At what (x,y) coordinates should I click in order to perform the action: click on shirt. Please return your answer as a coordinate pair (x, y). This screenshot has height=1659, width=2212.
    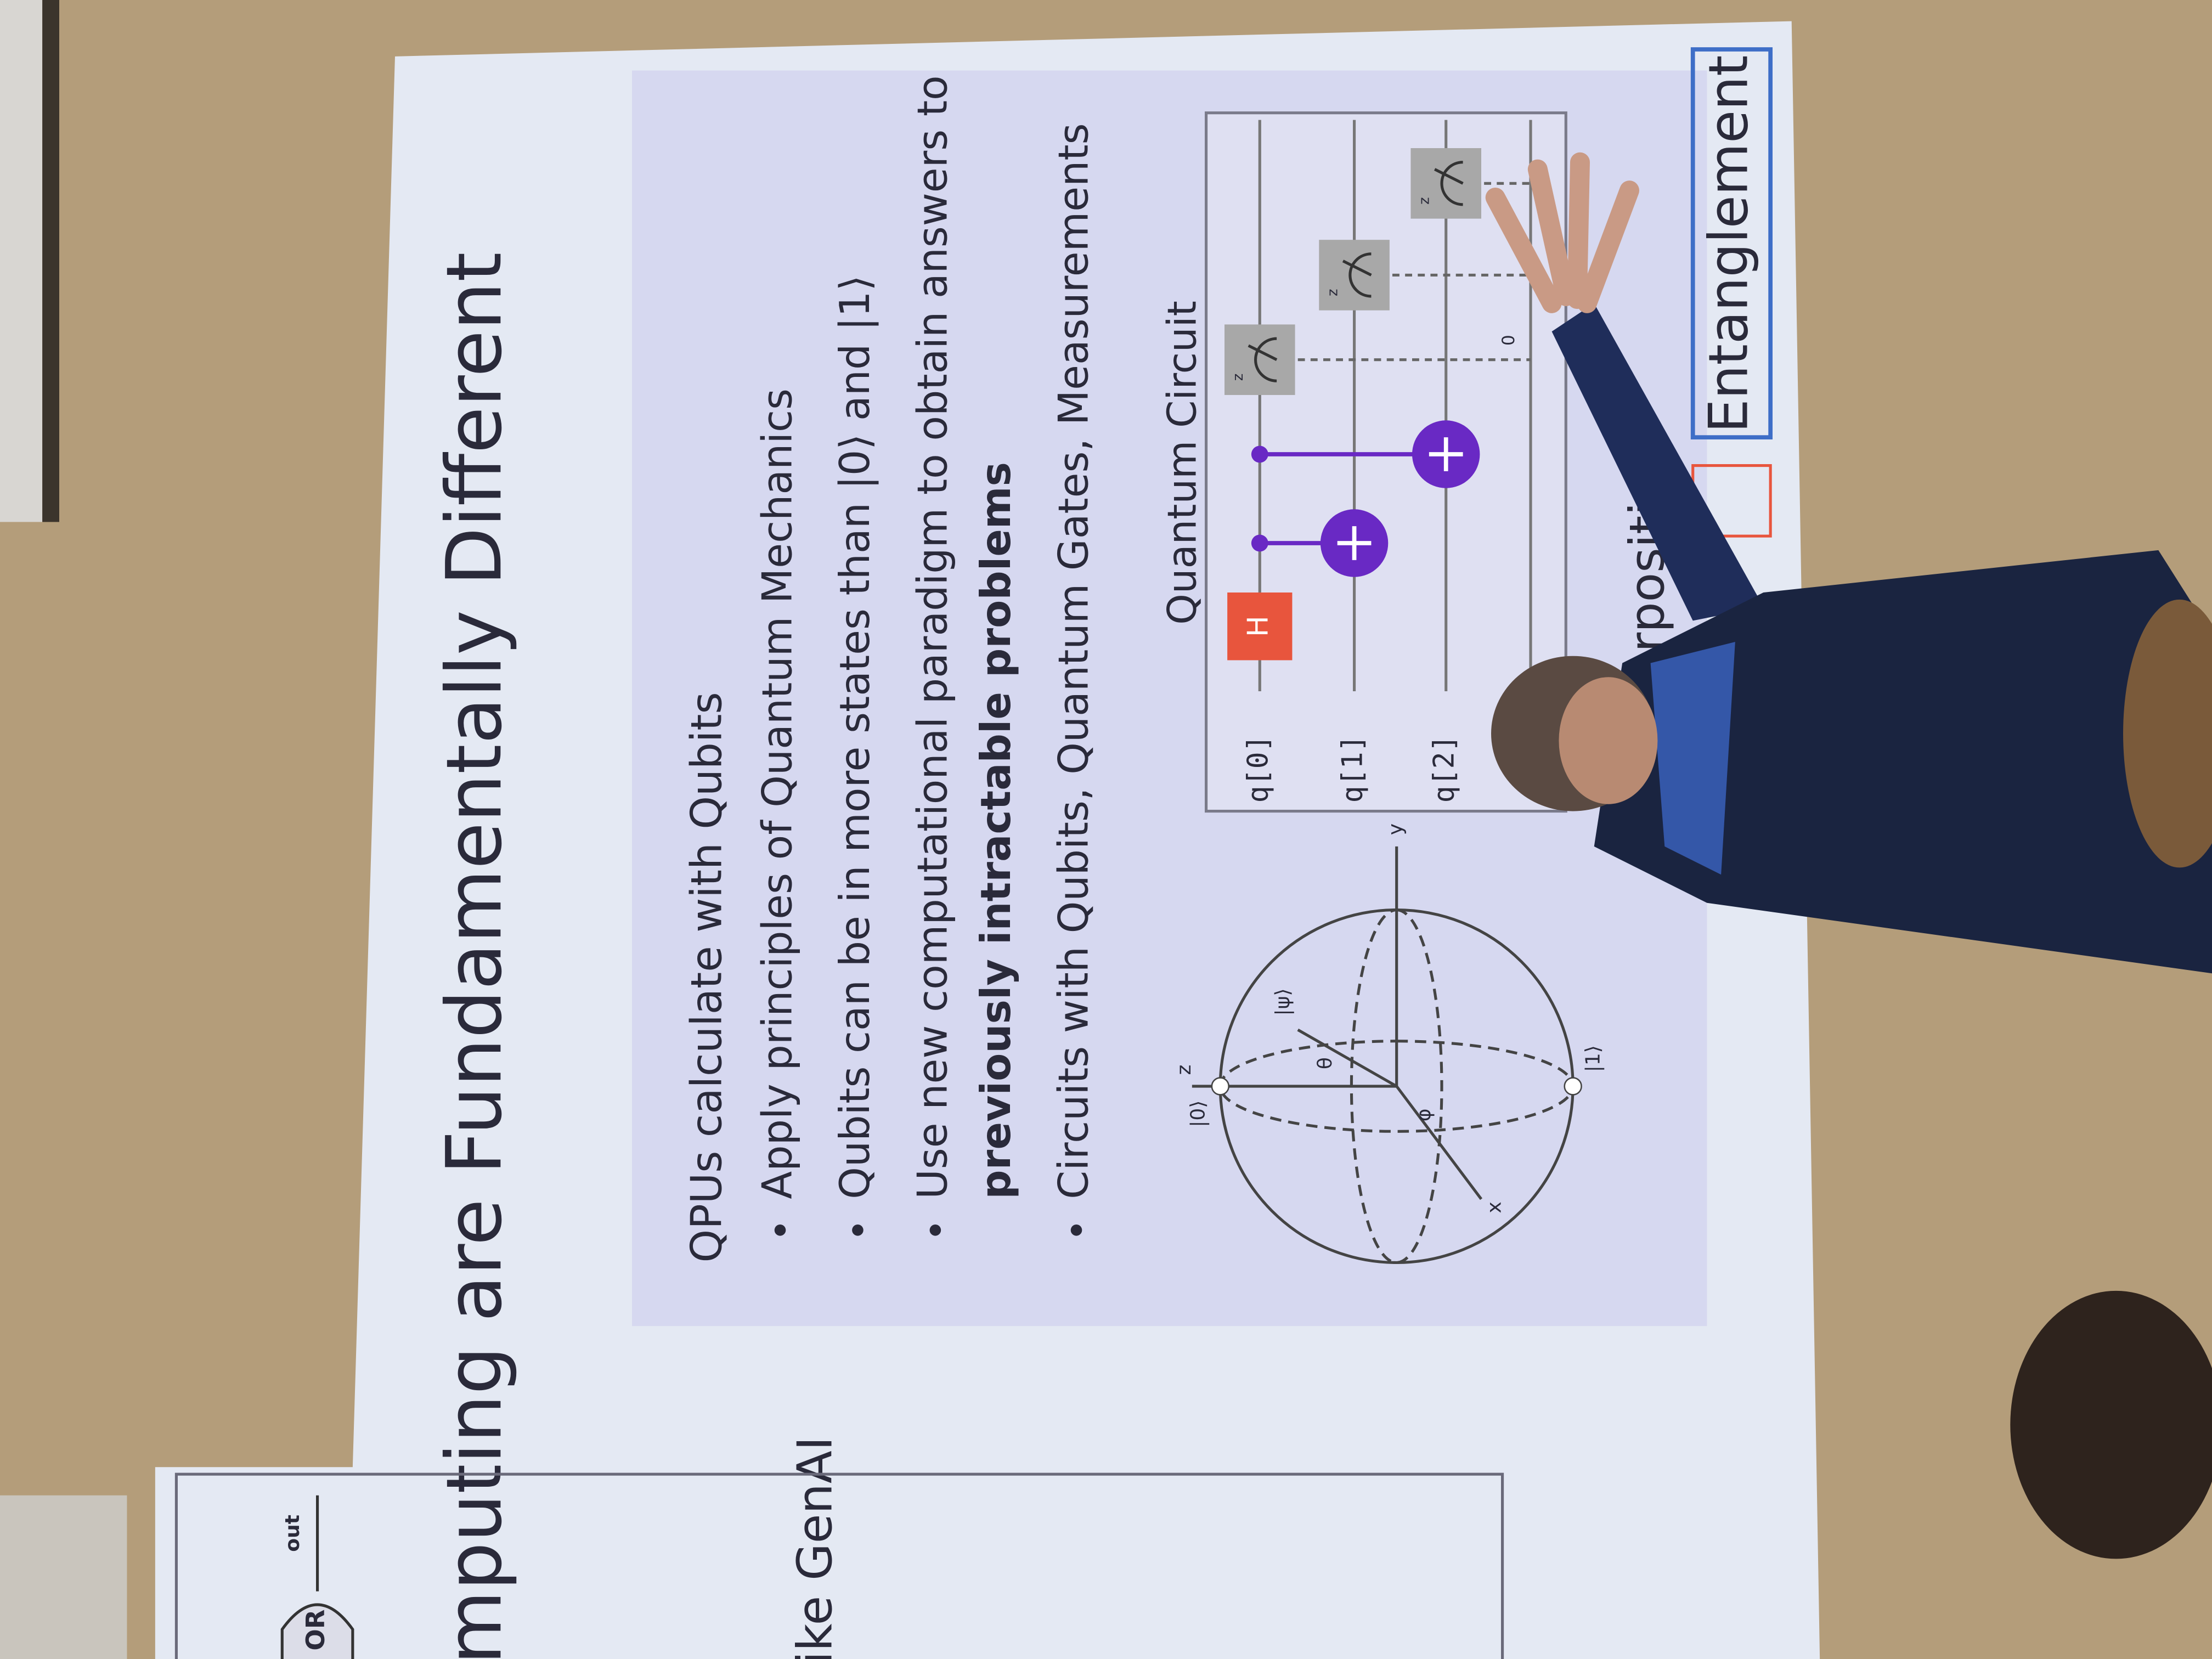
    Looking at the image, I should click on (1692, 758).